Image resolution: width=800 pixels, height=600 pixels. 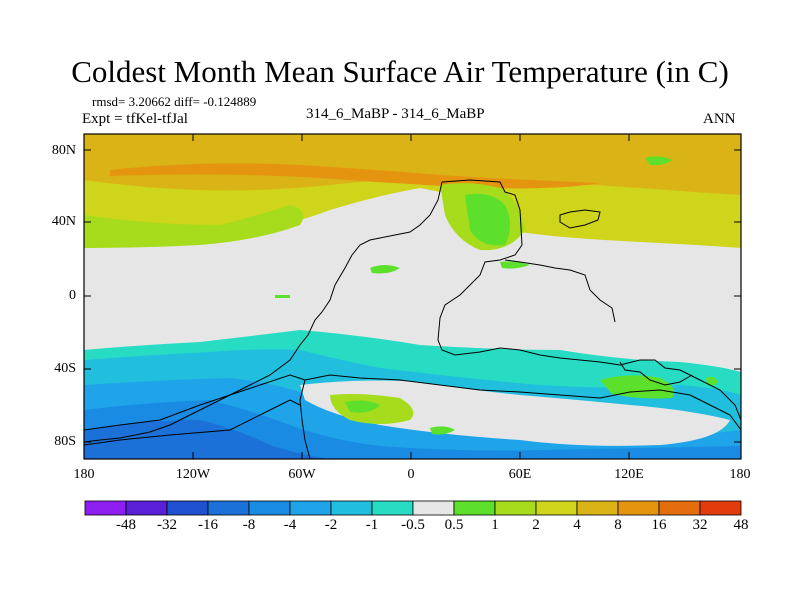 I want to click on colorbar-label: 16, so click(x=659, y=525).